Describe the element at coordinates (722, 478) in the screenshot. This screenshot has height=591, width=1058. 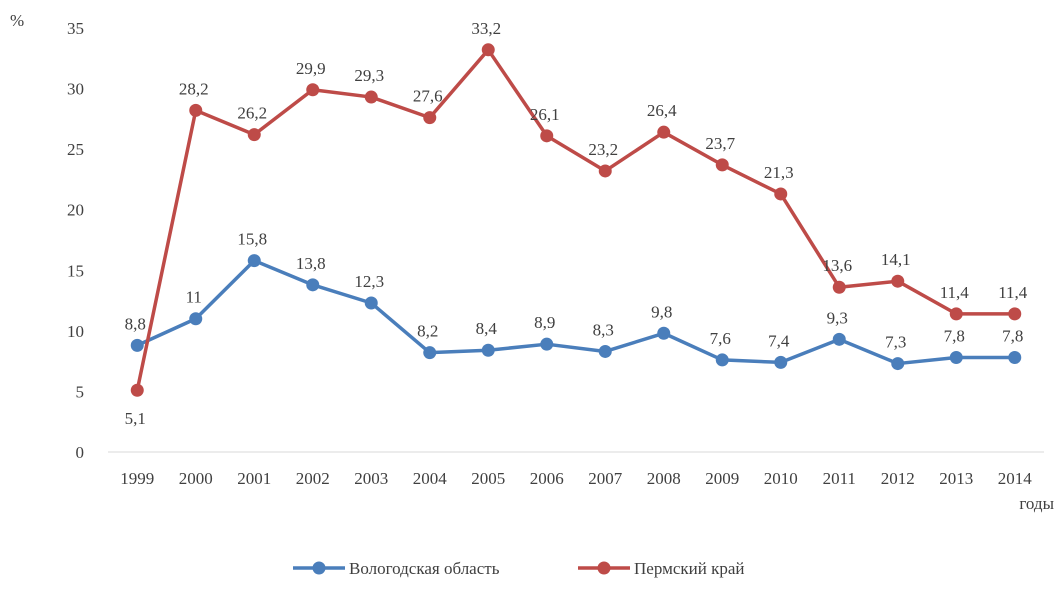
I see `x-tick-label: 2009` at that location.